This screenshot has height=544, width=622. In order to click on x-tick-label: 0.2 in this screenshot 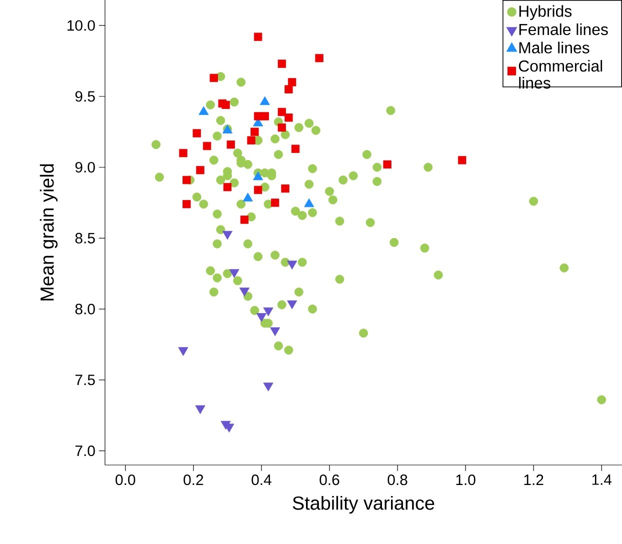, I will do `click(194, 480)`.